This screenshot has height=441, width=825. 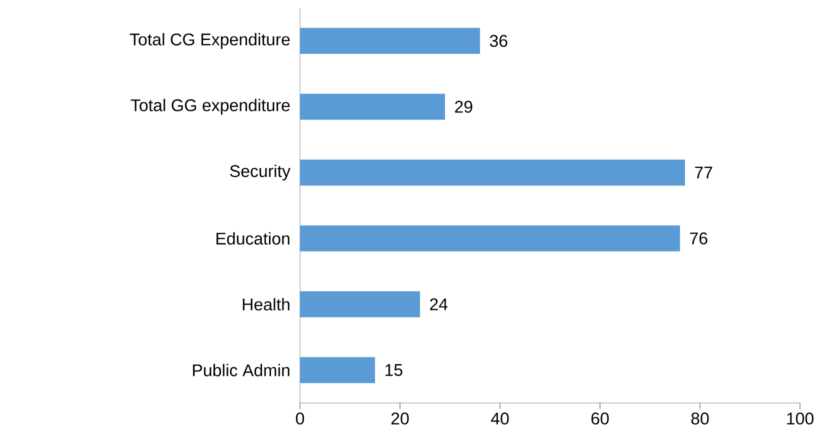 What do you see at coordinates (210, 106) in the screenshot?
I see `y-tick-label: Total GG expenditure` at bounding box center [210, 106].